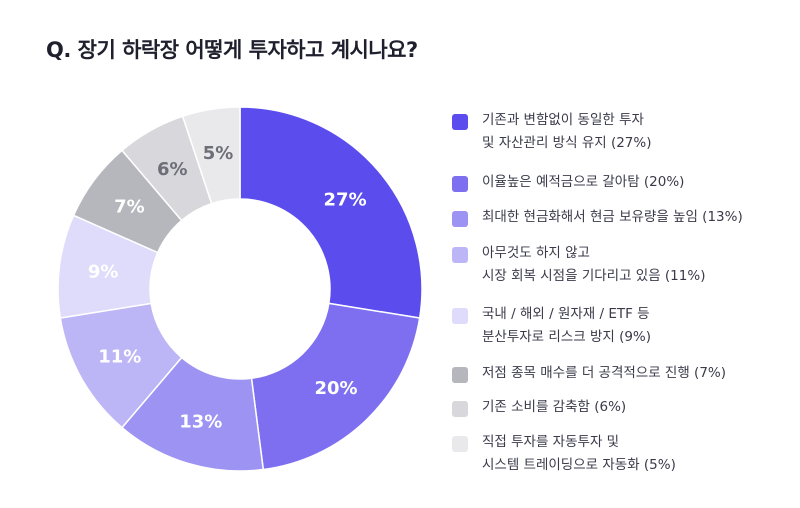 This screenshot has width=800, height=508. Describe the element at coordinates (551, 442) in the screenshot. I see `legend-label-line: 직접 투자를 자동투자 및` at that location.